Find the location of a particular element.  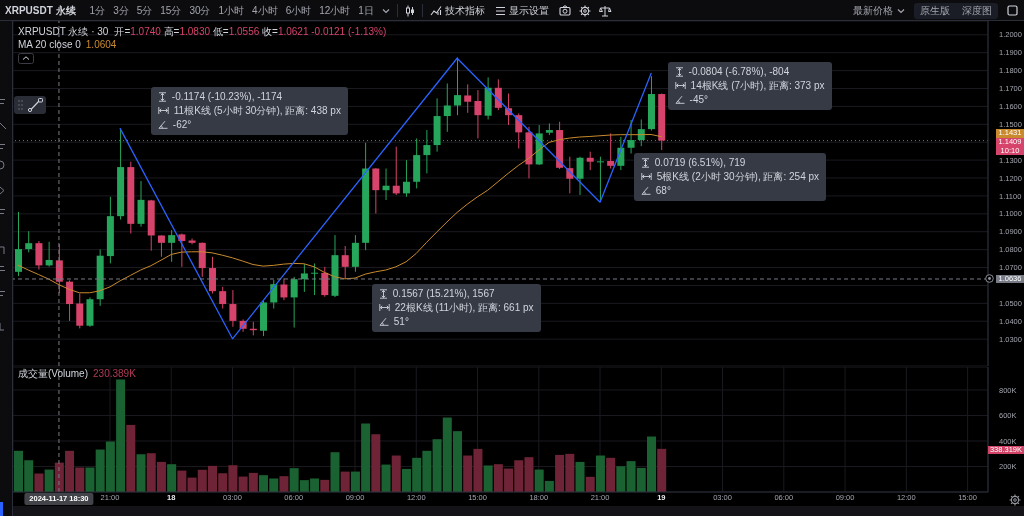

text: 深度图 is located at coordinates (977, 10).